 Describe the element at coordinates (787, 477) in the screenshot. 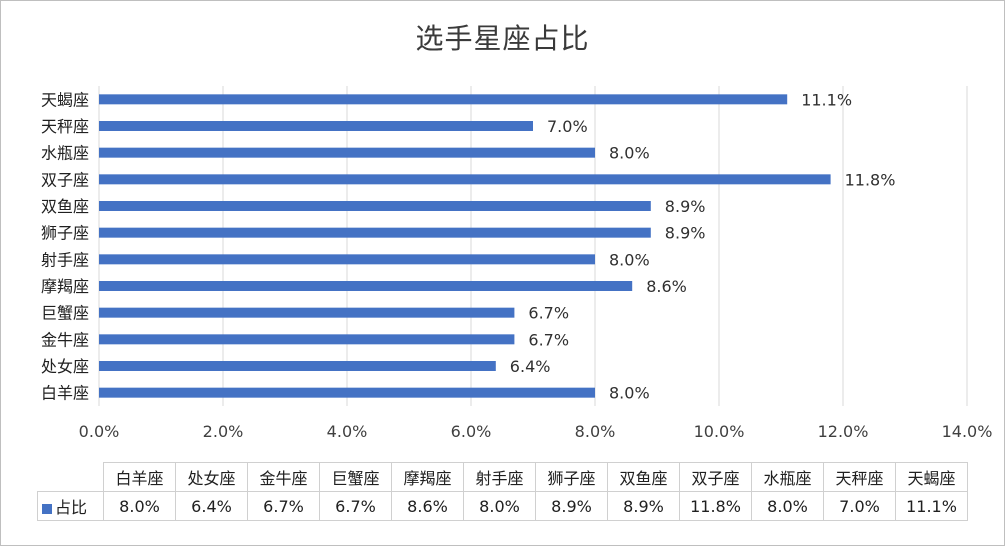

I see `data-table-category: 水瓶座` at that location.